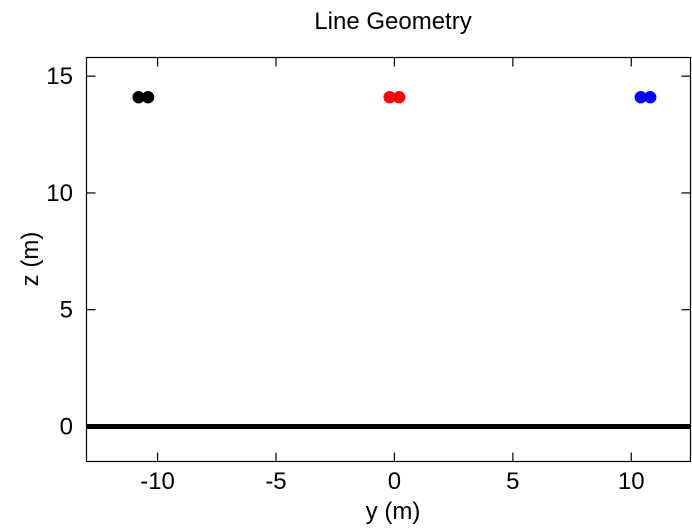  I want to click on chart-title: Line Geometry, so click(392, 21).